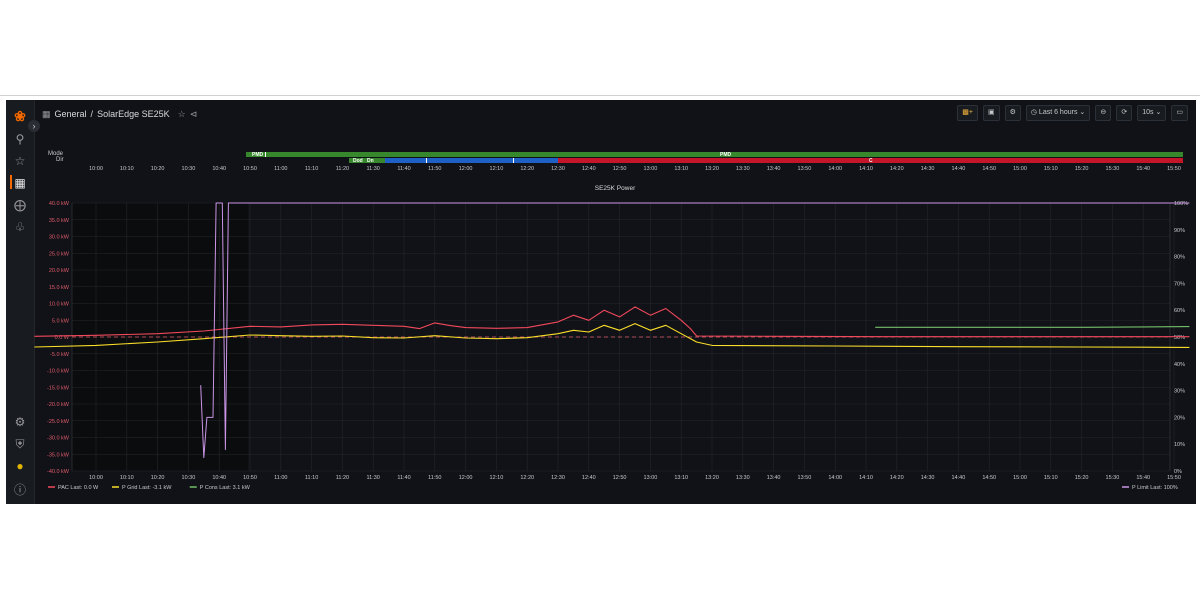 The width and height of the screenshot is (1200, 600). I want to click on dir-bar-dod, so click(367, 160).